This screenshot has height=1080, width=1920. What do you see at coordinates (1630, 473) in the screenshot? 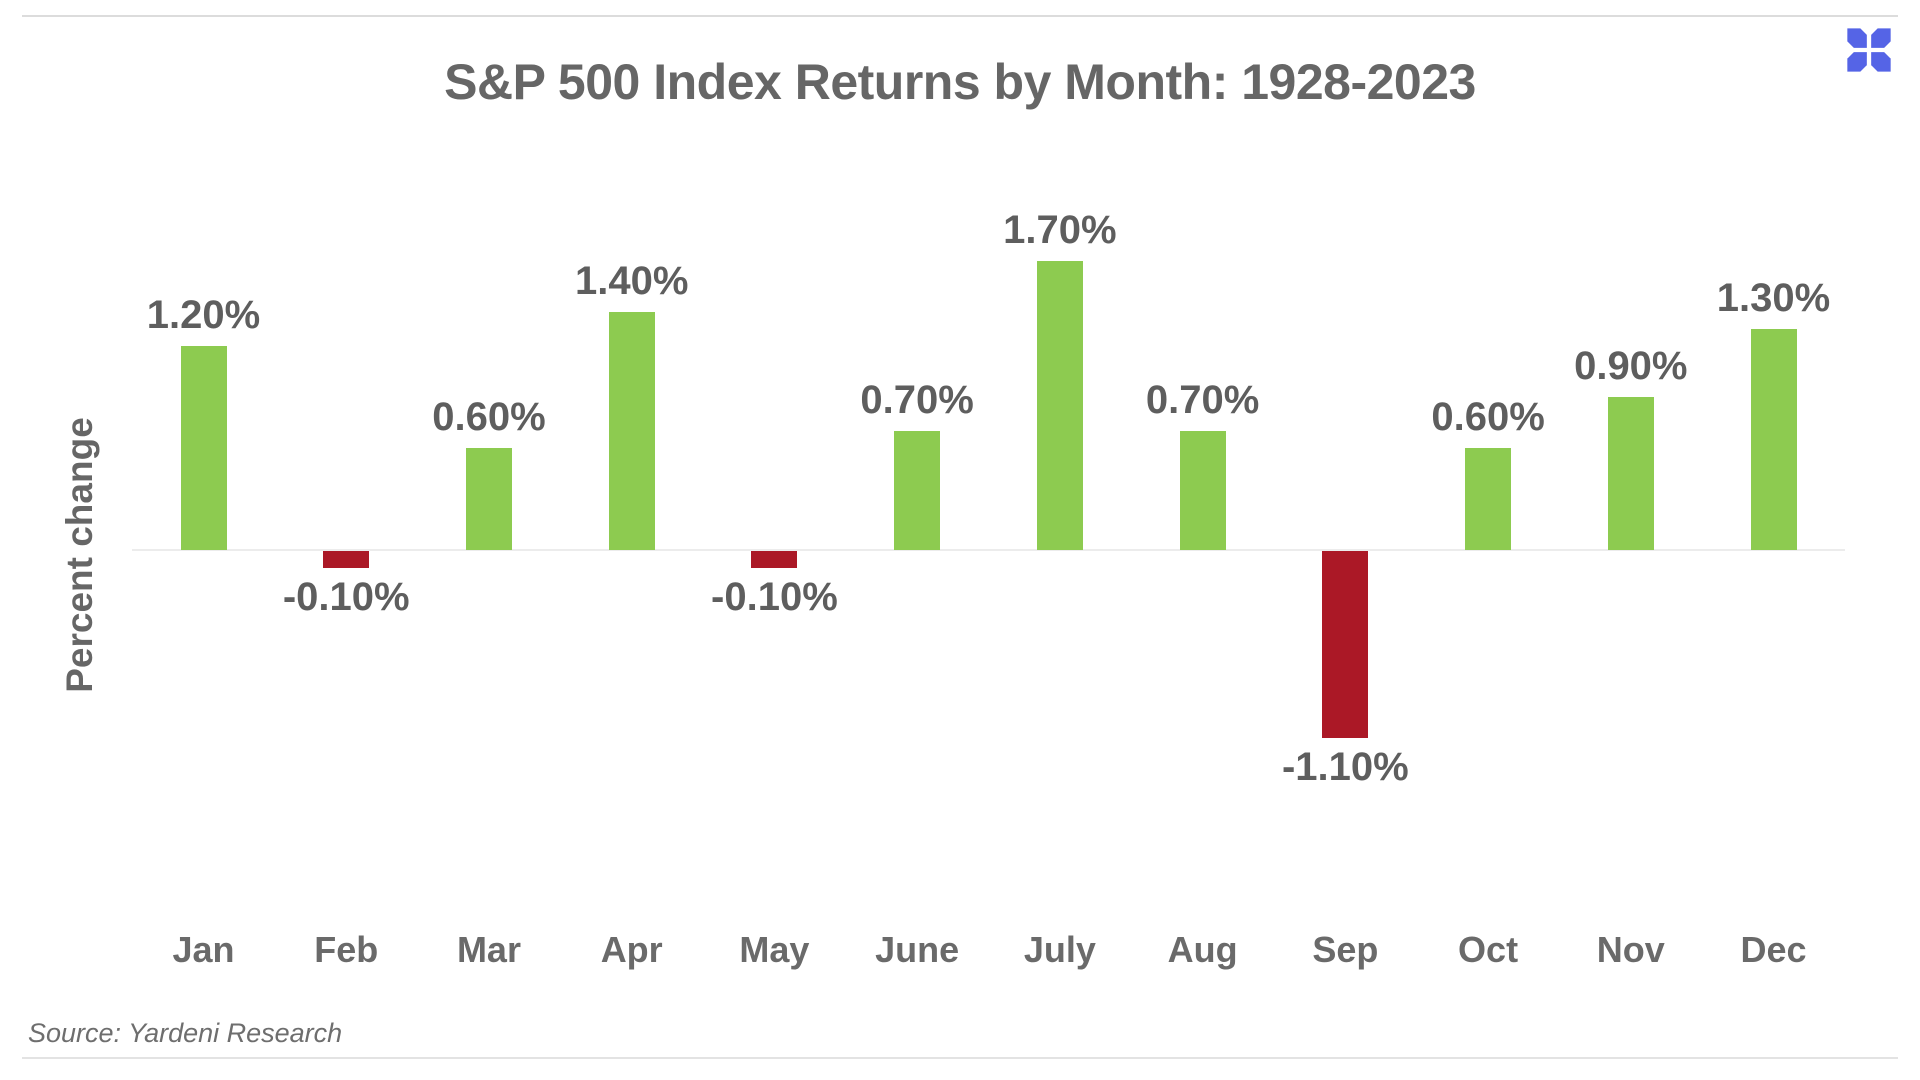
I see `bar-nov` at bounding box center [1630, 473].